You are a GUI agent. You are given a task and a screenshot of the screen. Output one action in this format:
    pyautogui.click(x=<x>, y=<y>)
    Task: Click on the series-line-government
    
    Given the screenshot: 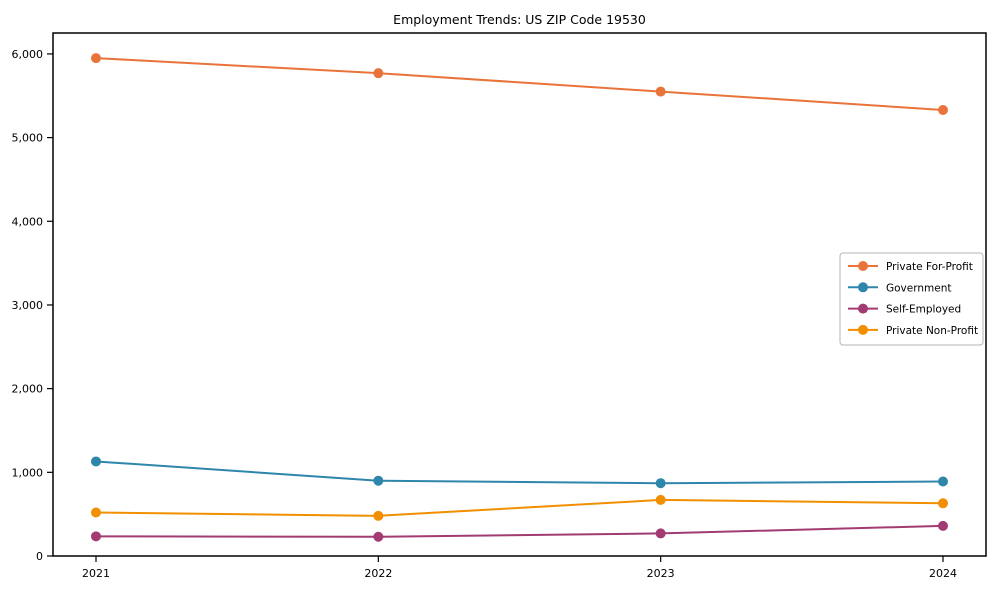 What is the action you would take?
    pyautogui.click(x=519, y=472)
    